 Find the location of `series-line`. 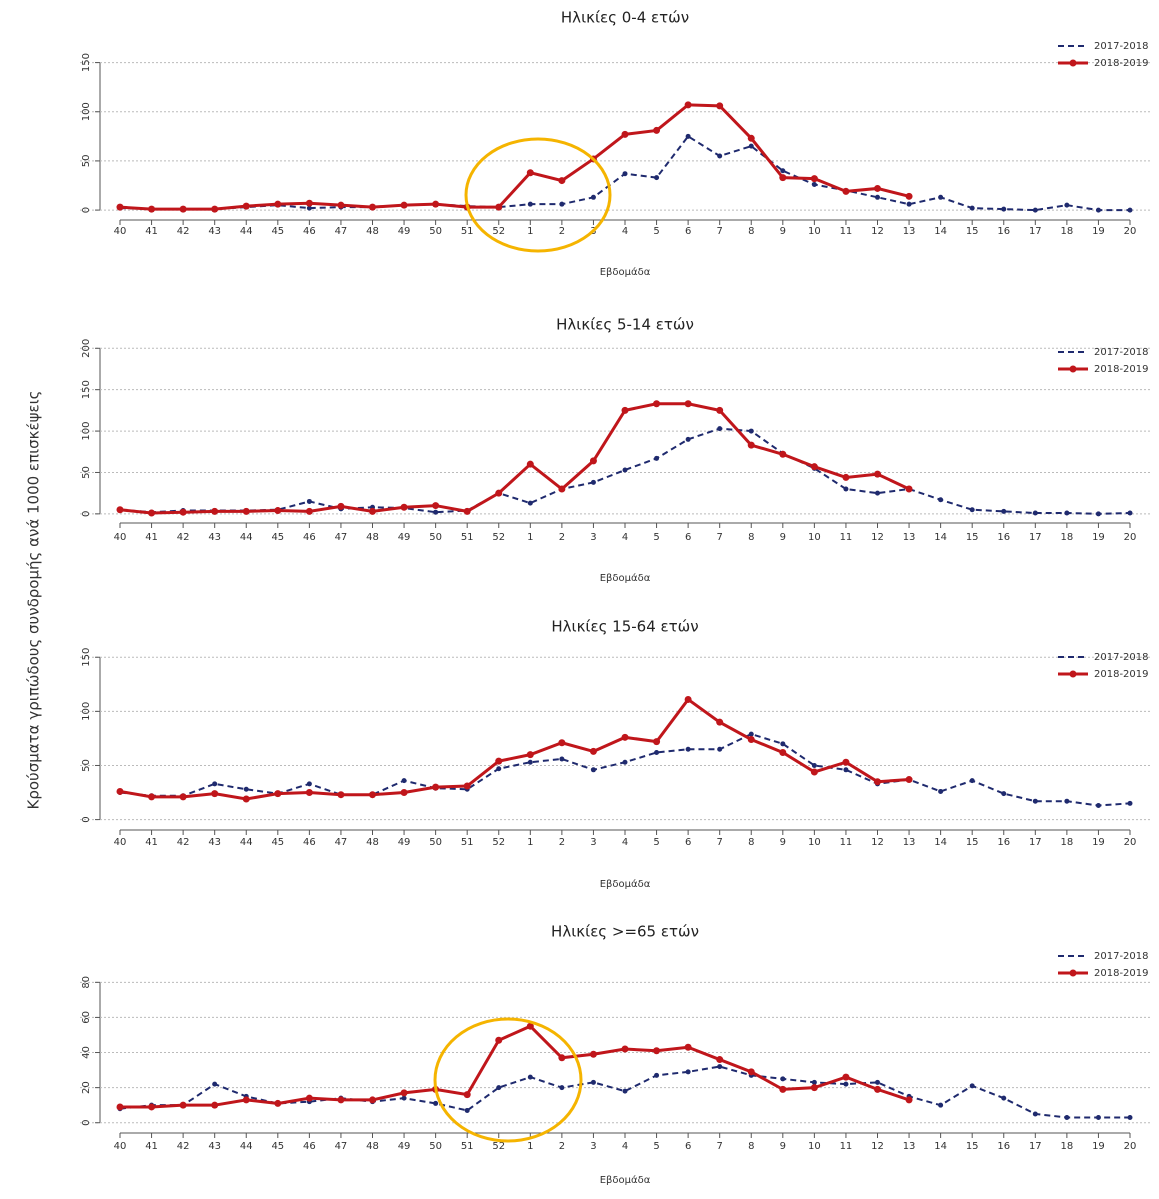

series-line is located at coordinates (515, 1066).